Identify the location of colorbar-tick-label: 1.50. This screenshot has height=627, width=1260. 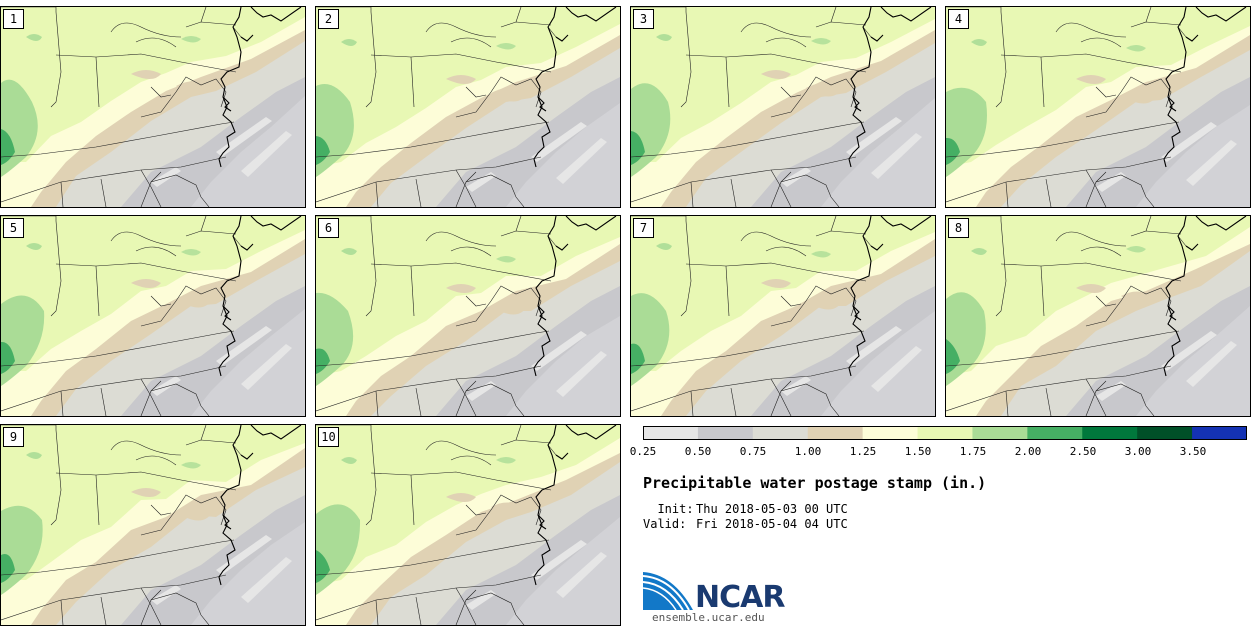
(918, 451).